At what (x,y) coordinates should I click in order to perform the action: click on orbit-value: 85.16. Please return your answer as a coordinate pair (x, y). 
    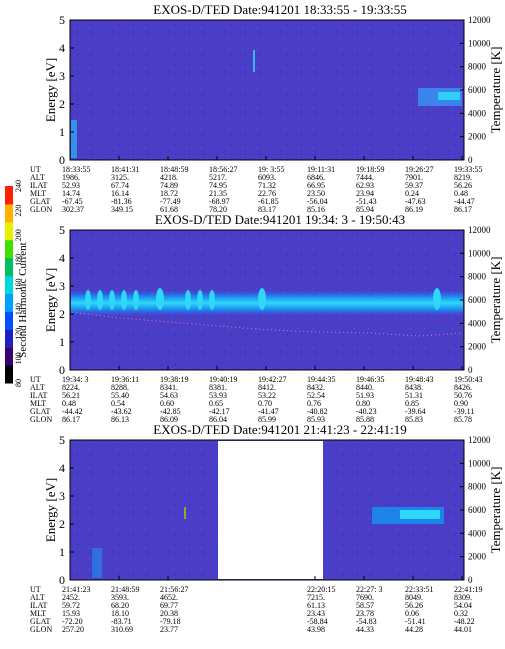
    Looking at the image, I should click on (316, 209).